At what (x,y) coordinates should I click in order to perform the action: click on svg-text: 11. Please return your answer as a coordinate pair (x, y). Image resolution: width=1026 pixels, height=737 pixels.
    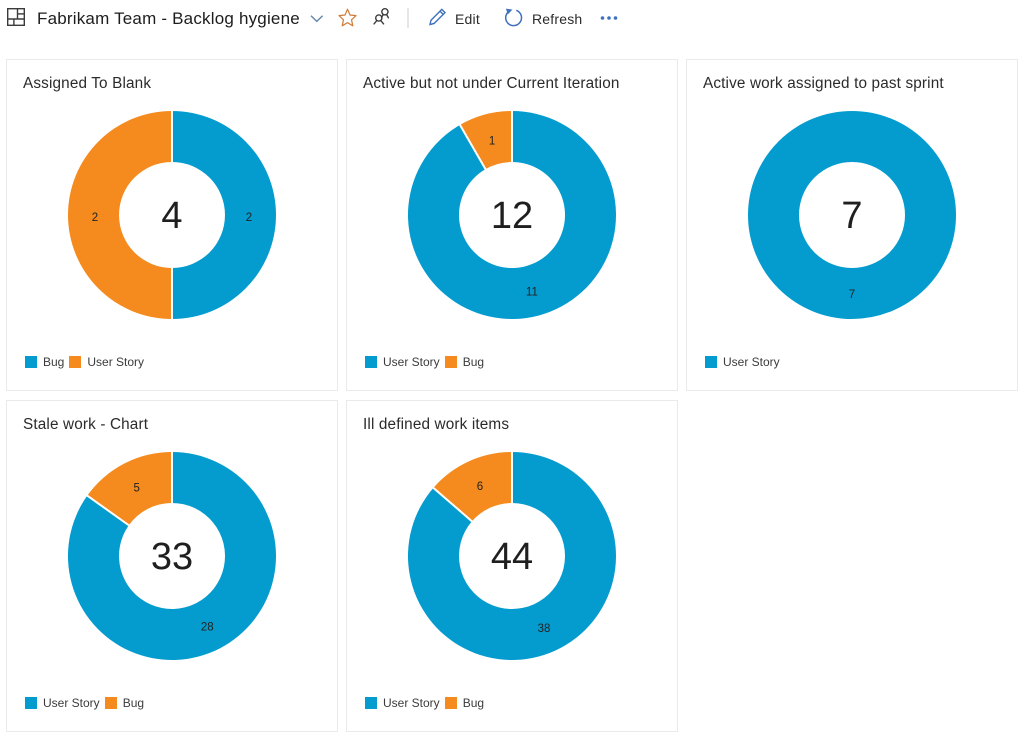
    Looking at the image, I should click on (532, 292).